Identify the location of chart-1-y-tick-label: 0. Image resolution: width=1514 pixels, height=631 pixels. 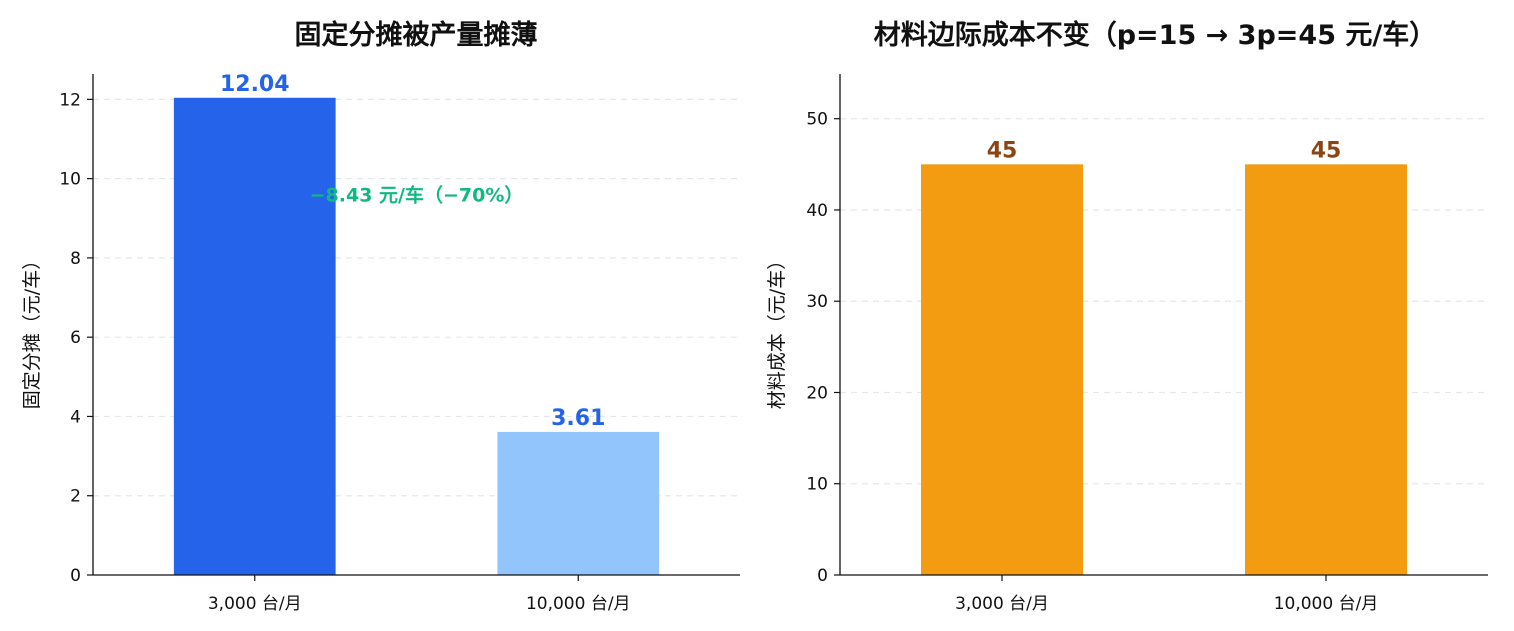
(75, 576).